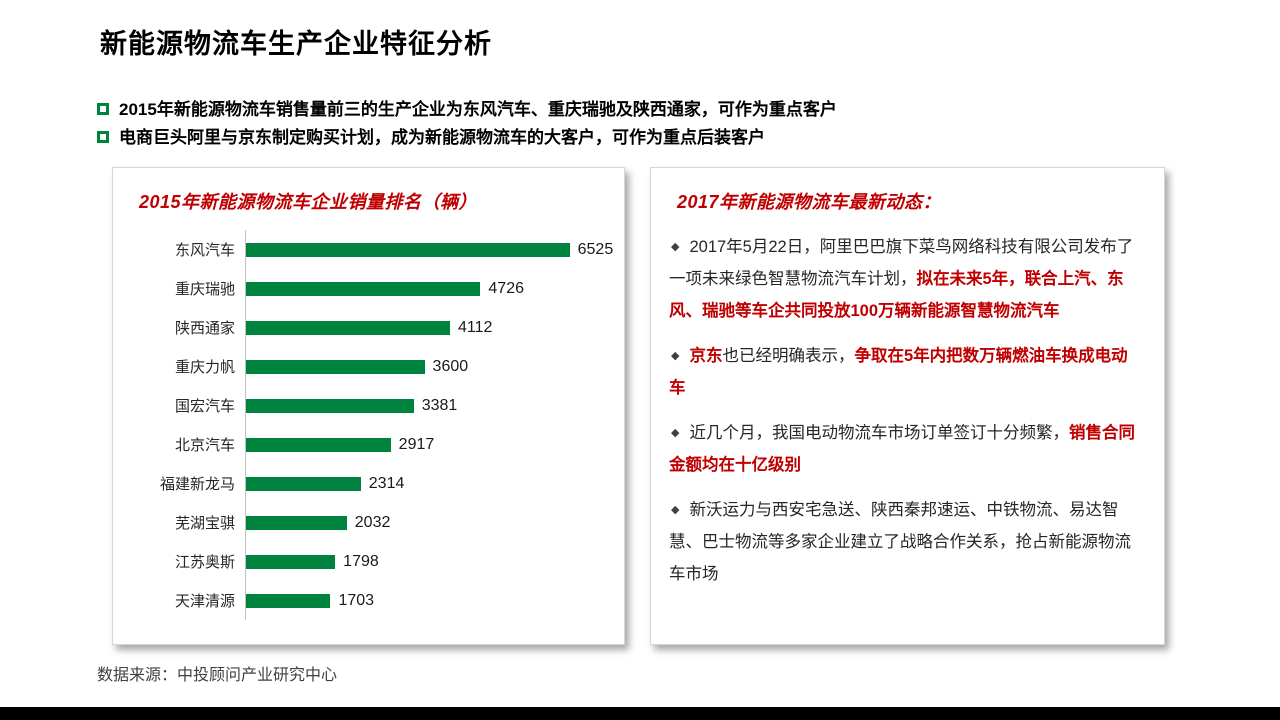 The width and height of the screenshot is (1280, 720). I want to click on chart-row: 江苏奥斯 1798, so click(368, 561).